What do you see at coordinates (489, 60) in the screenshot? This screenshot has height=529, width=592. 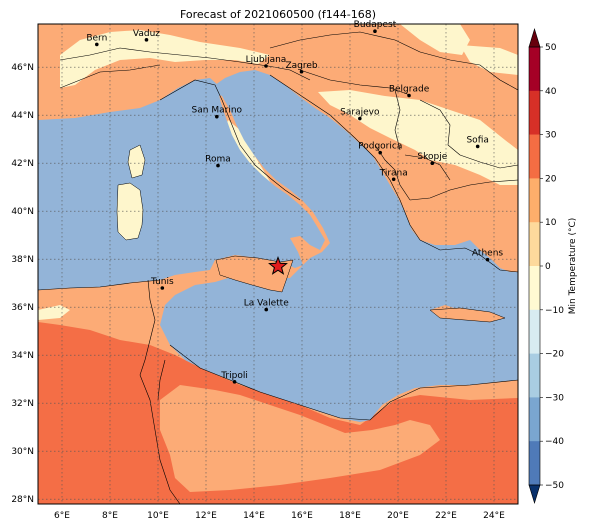 I see `temperature-band-carpathians` at bounding box center [489, 60].